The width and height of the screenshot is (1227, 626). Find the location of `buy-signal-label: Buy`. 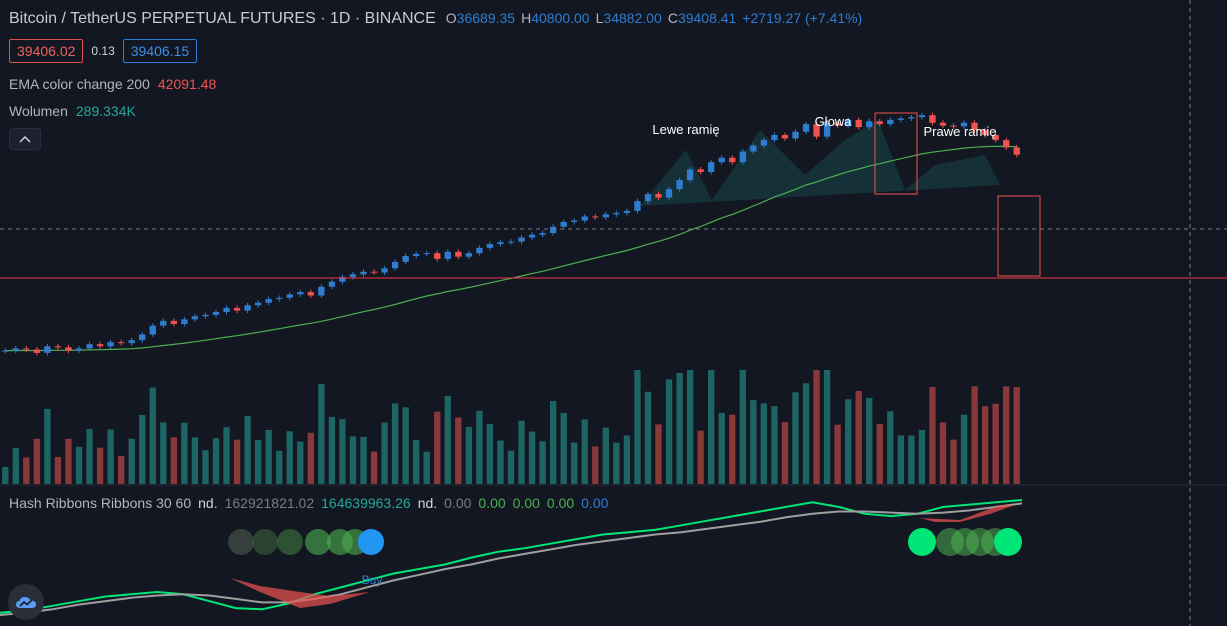

buy-signal-label: Buy is located at coordinates (372, 580).